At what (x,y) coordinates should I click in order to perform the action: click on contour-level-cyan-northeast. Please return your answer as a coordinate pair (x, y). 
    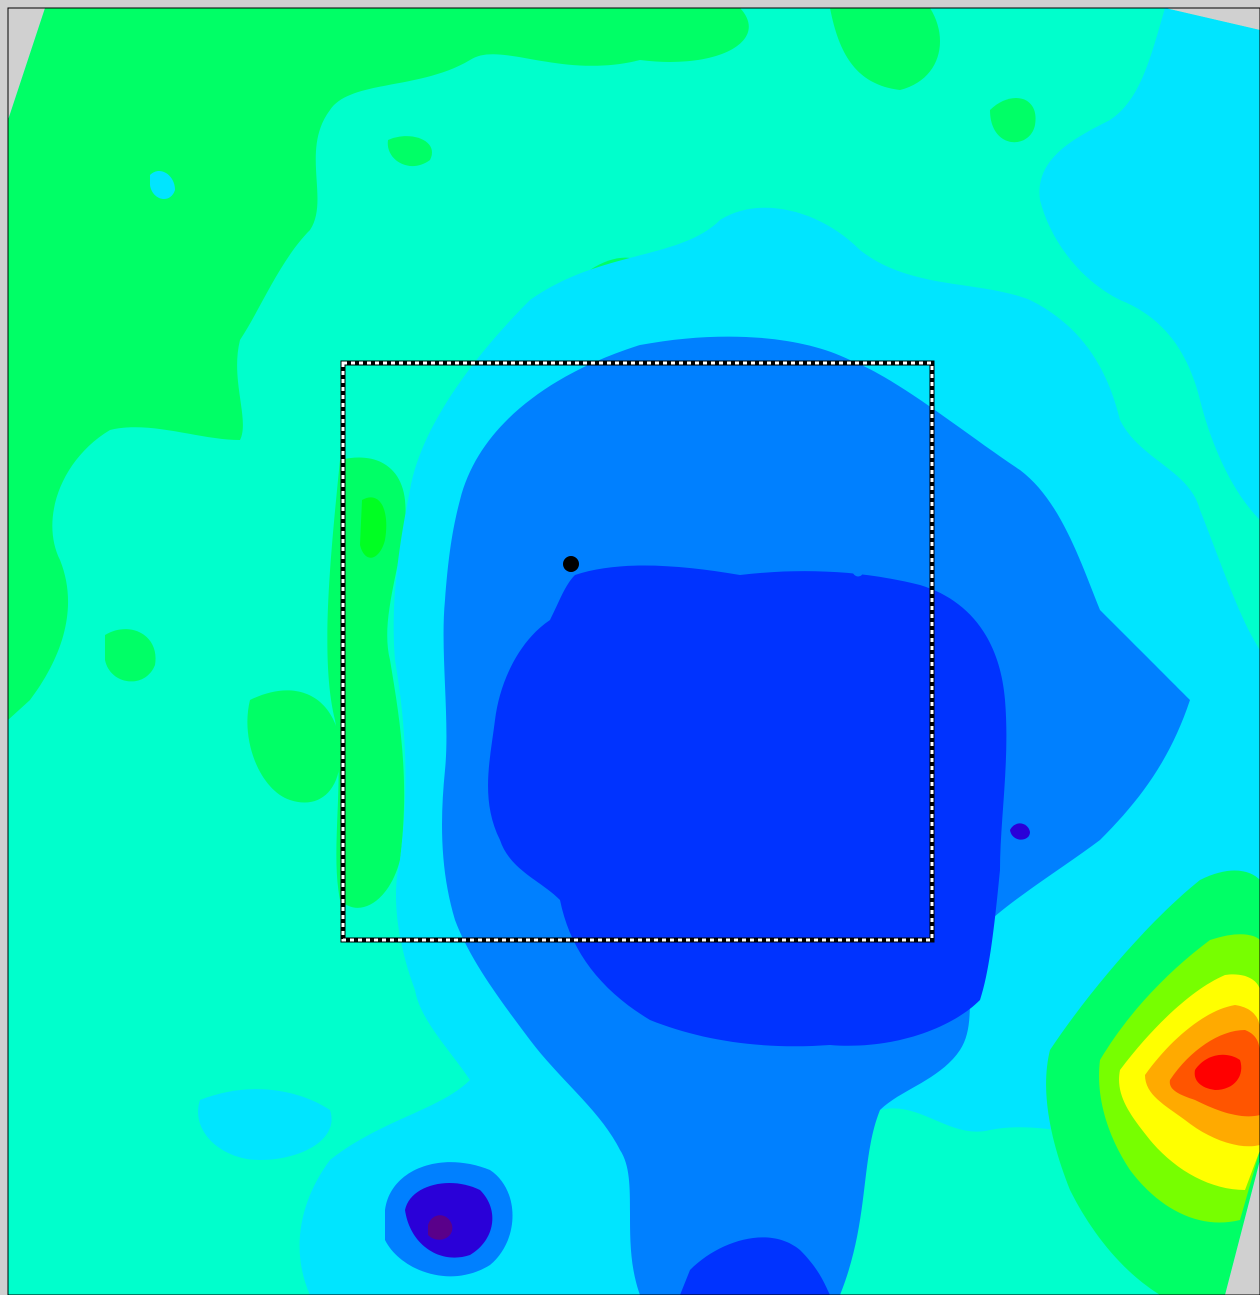
    Looking at the image, I should click on (1149, 264).